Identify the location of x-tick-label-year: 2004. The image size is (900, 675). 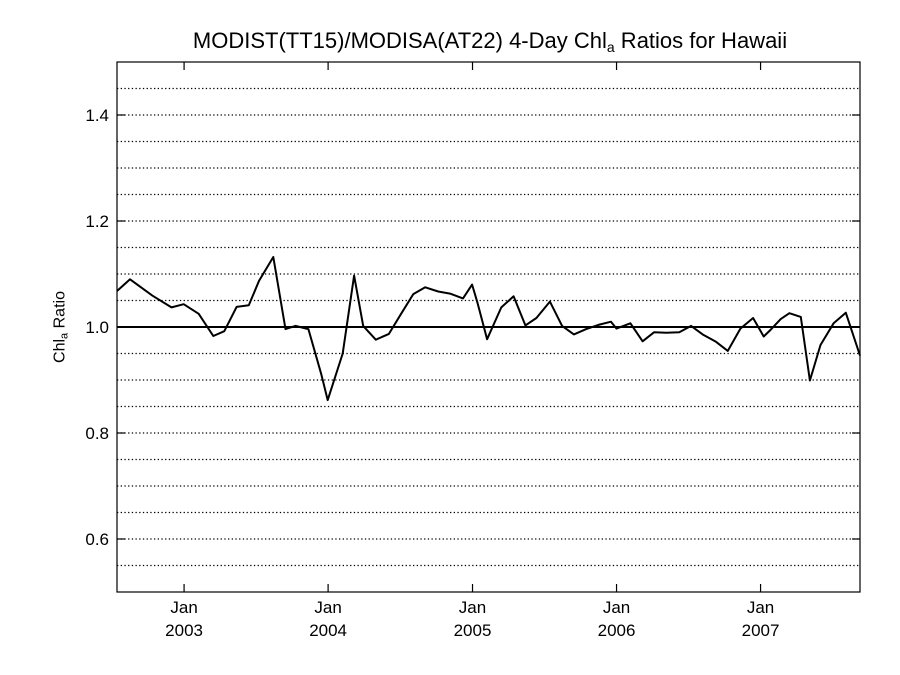
(328, 630).